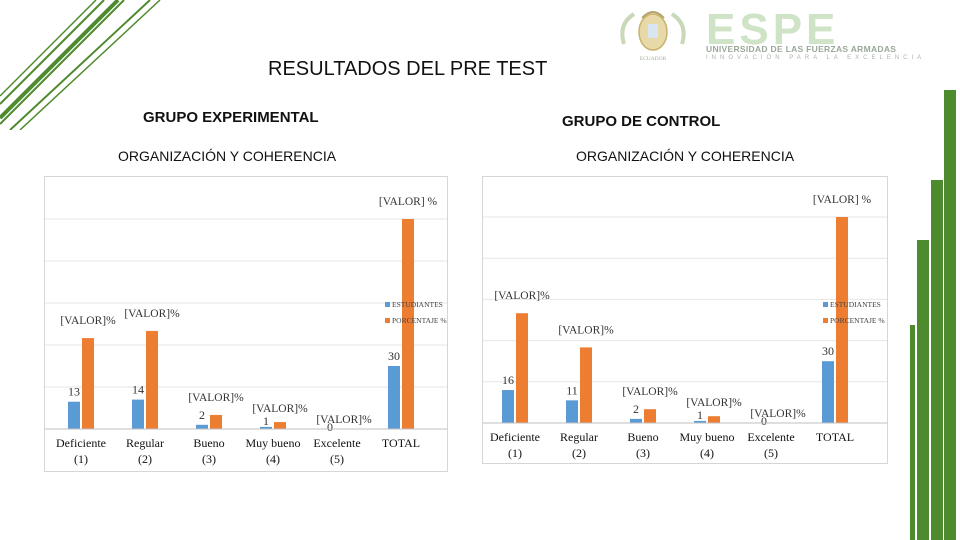  I want to click on logo-subtitle: UNIVERSIDAD DE LAS FUERZAS ARMADAS, so click(801, 49).